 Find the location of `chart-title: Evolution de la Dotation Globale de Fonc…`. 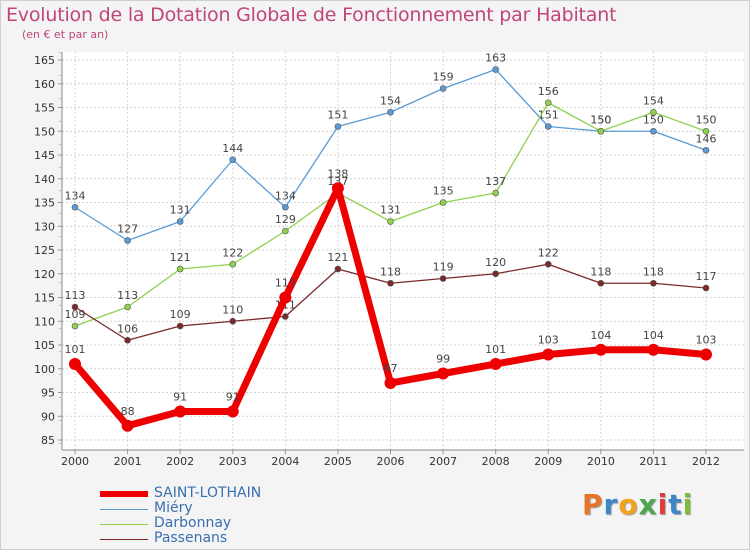

chart-title: Evolution de la Dotation Globale de Fonc… is located at coordinates (311, 15).